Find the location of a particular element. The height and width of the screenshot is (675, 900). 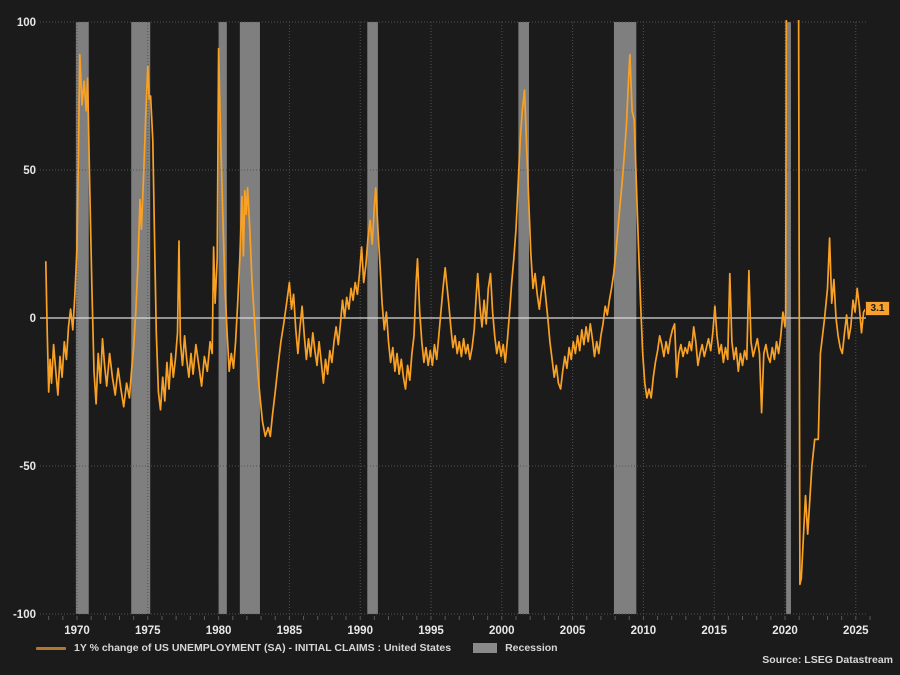

x-axis-tick-label: 1995 is located at coordinates (431, 631).